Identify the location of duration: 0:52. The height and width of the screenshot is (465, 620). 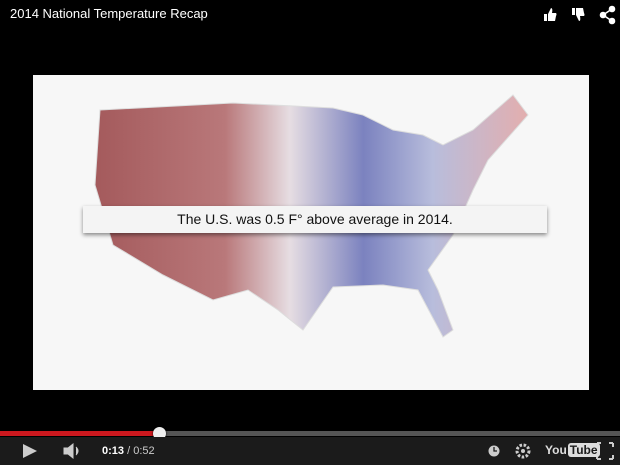
(144, 451).